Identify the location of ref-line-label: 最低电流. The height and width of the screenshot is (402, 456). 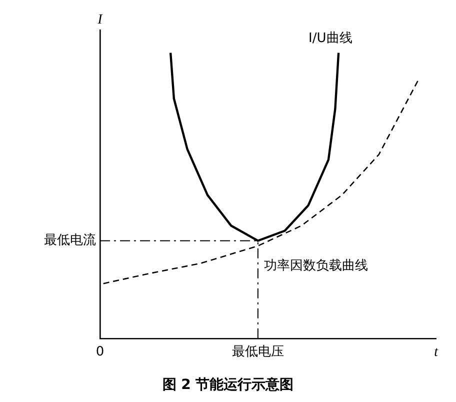
(70, 240).